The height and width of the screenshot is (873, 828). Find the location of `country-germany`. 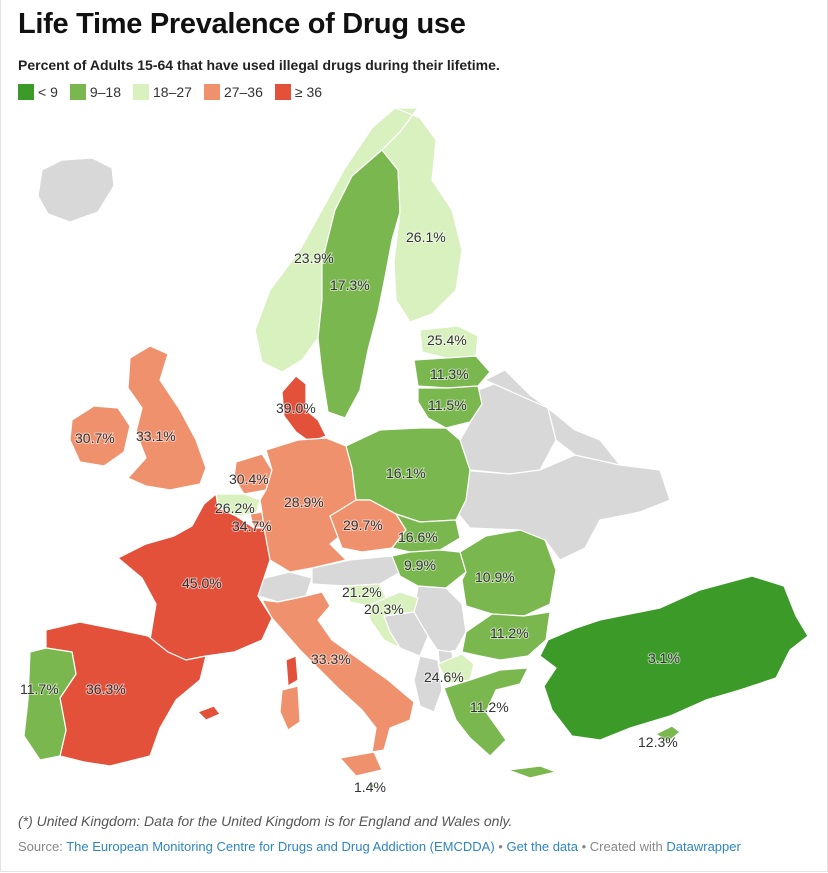

country-germany is located at coordinates (308, 505).